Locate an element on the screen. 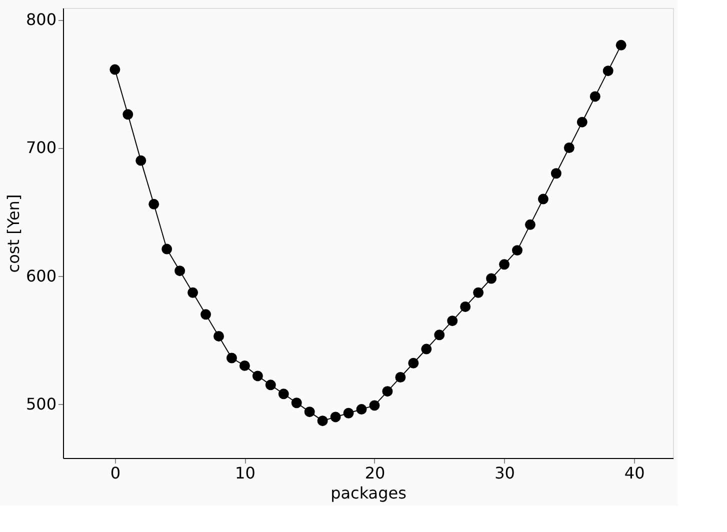 This screenshot has height=532, width=727. x-tick-label: 0 is located at coordinates (115, 473).